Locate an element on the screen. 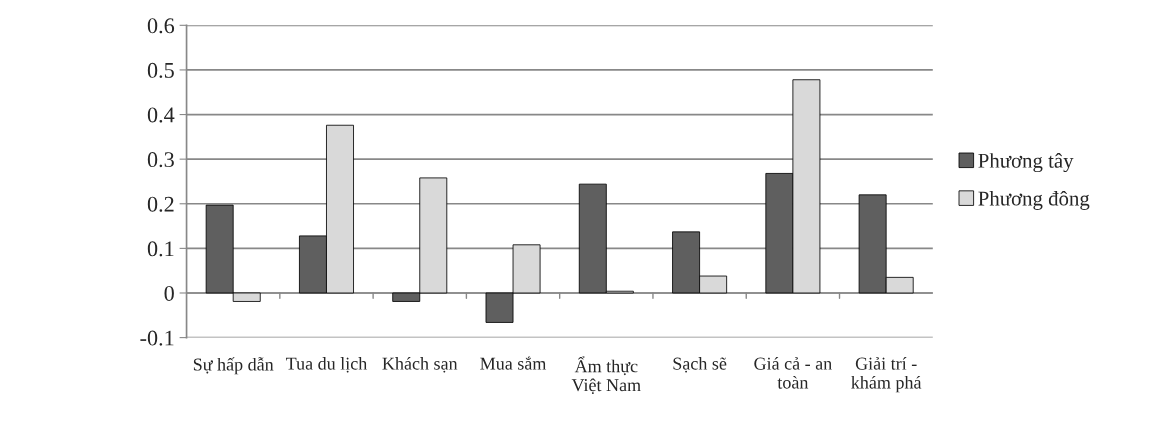 The width and height of the screenshot is (1166, 422). y-tick-label: 0.5 is located at coordinates (160, 70).